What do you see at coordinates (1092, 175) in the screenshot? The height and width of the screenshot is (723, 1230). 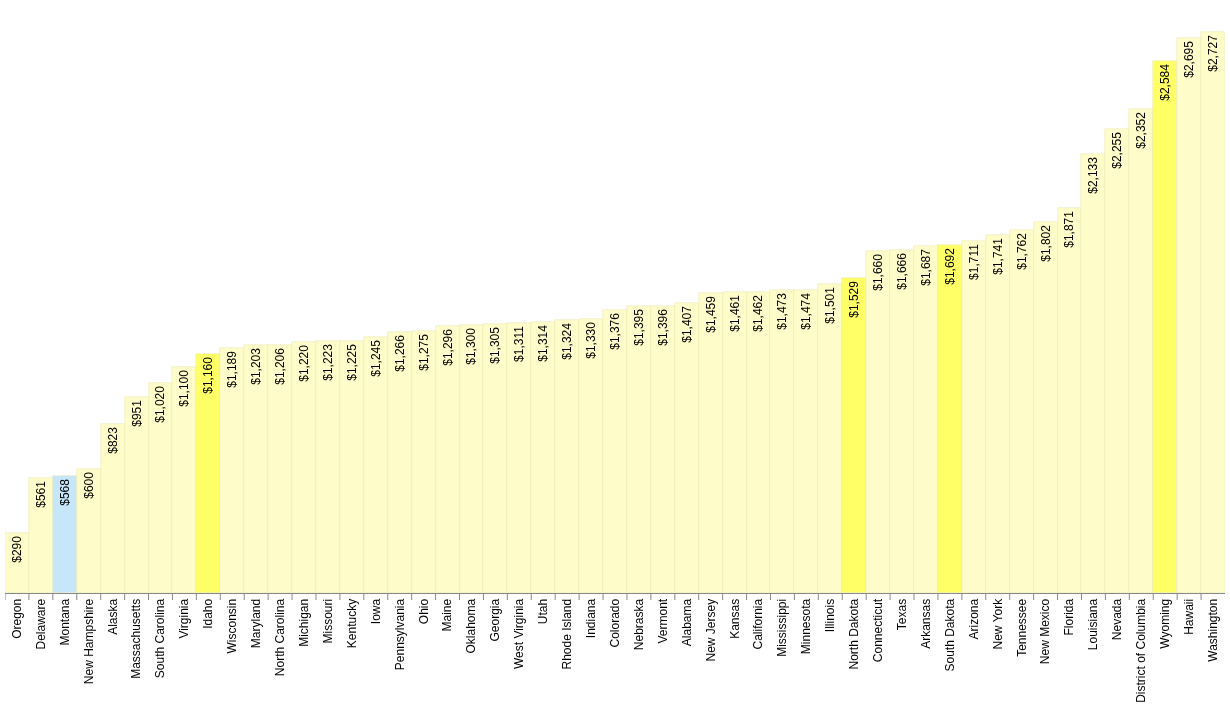 I see `data-label: $2,133` at bounding box center [1092, 175].